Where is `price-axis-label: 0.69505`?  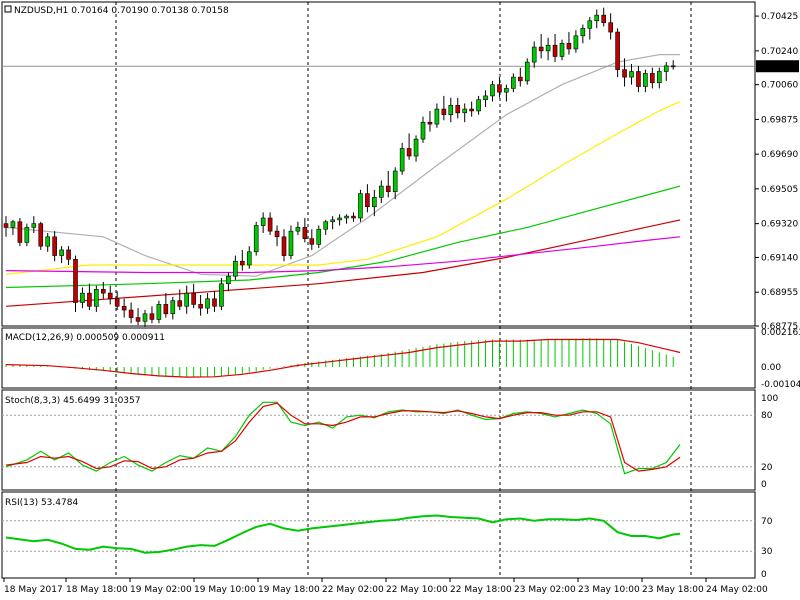 price-axis-label: 0.69505 is located at coordinates (779, 190).